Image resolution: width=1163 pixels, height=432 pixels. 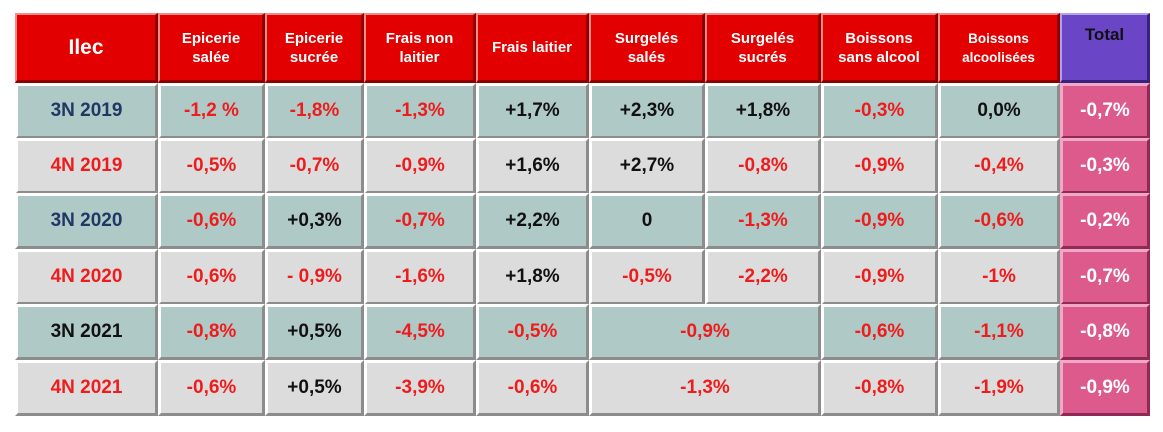 I want to click on row-label: 4N 2019, so click(x=86, y=166).